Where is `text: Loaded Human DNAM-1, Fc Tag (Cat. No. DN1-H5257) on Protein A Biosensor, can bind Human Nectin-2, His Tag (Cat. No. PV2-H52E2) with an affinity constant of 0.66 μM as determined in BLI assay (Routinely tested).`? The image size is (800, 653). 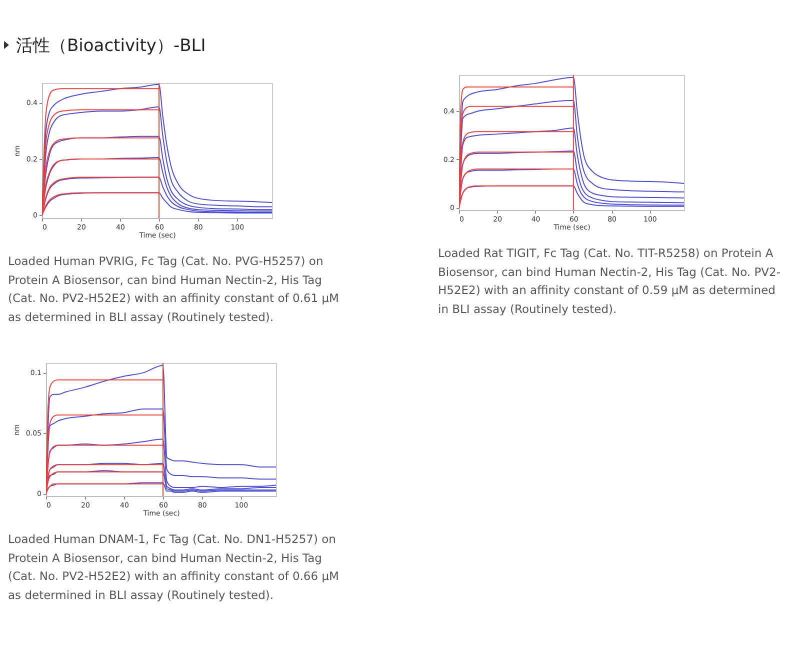 text: Loaded Human DNAM-1, Fc Tag (Cat. No. DN1-H5257) on Protein A Biosensor, can bind Human Nectin-2, His Tag (Cat. No. PV2-H52E2) with an affinity constant of 0.66 μM as determined in BLI assay (Routinely tested). is located at coordinates (174, 567).